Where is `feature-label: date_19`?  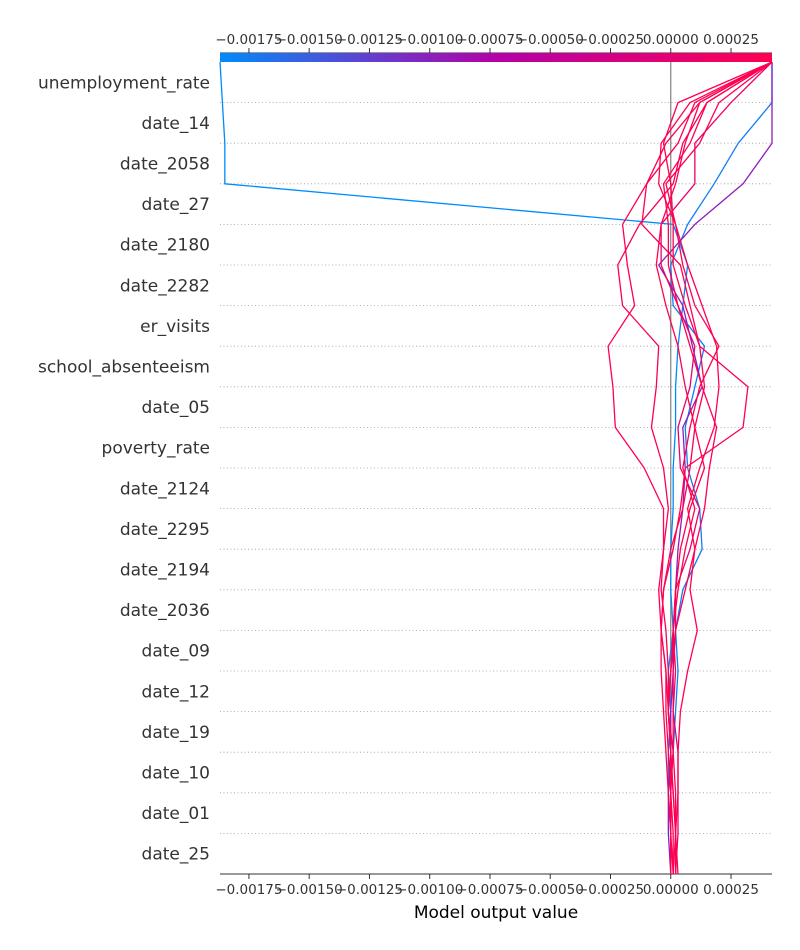 feature-label: date_19 is located at coordinates (176, 733).